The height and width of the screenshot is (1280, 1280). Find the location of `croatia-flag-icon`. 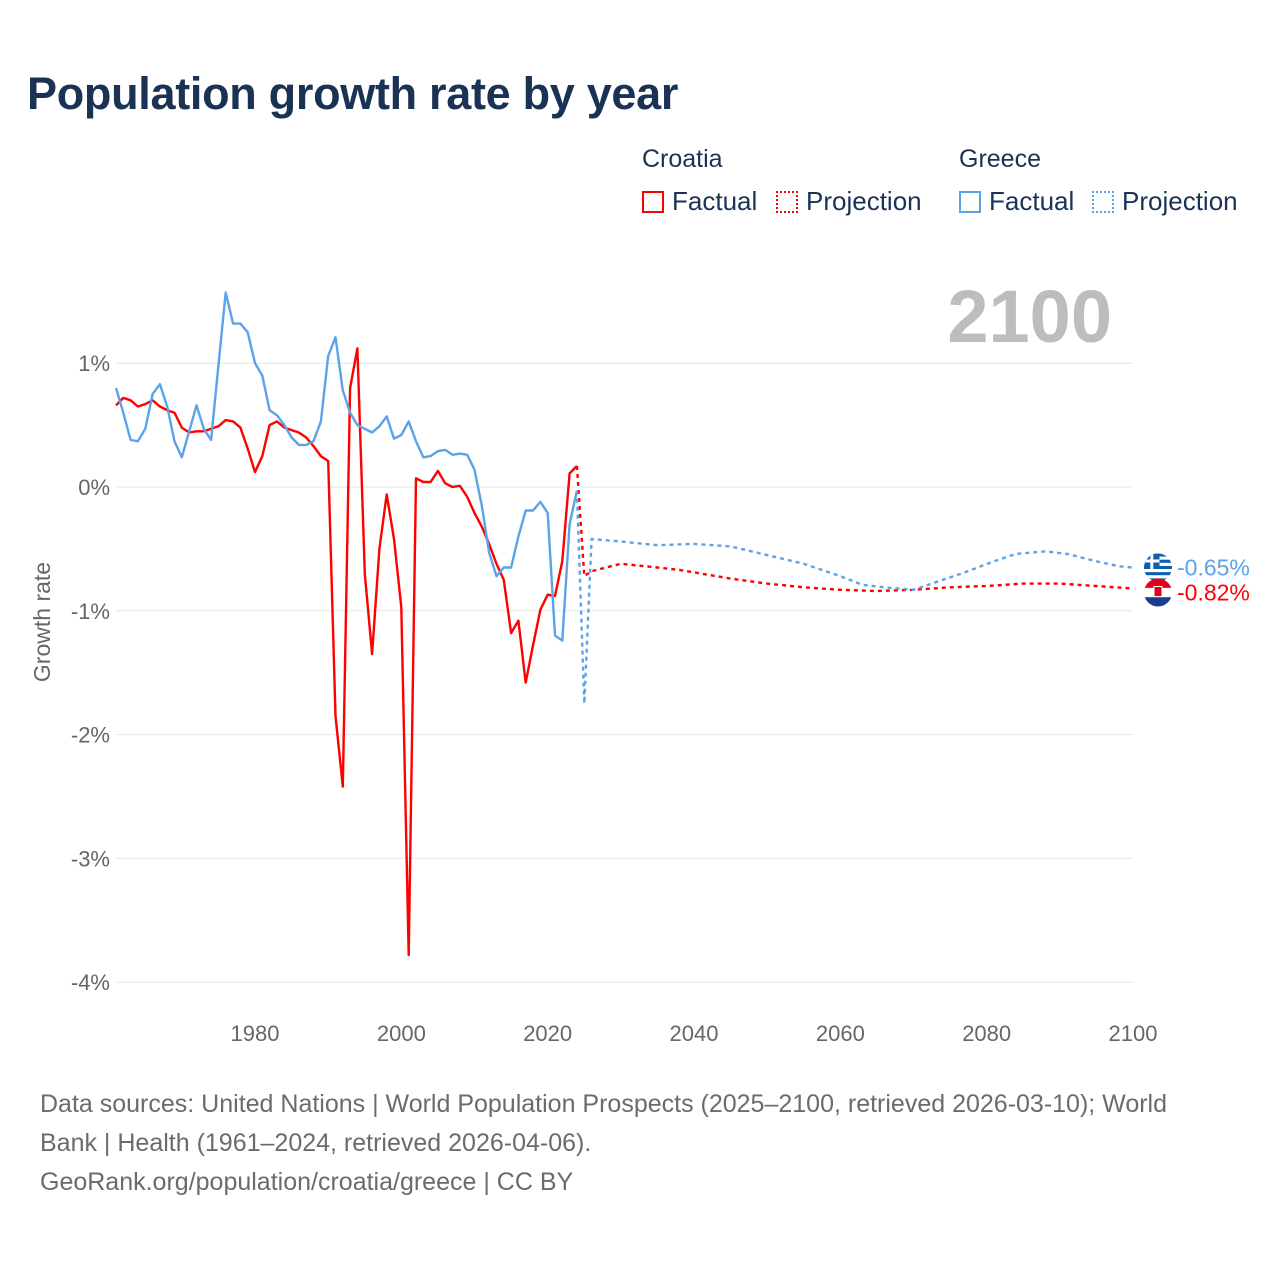

croatia-flag-icon is located at coordinates (1158, 592).